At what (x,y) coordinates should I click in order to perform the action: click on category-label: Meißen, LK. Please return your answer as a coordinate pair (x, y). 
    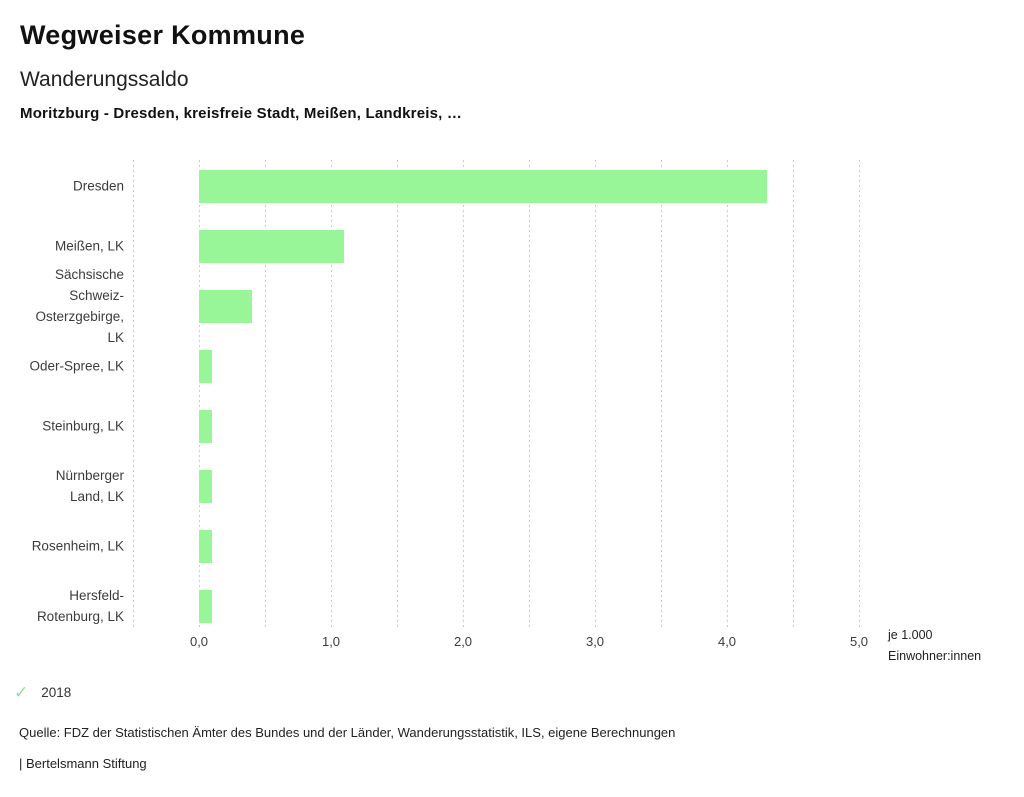
    Looking at the image, I should click on (89, 246).